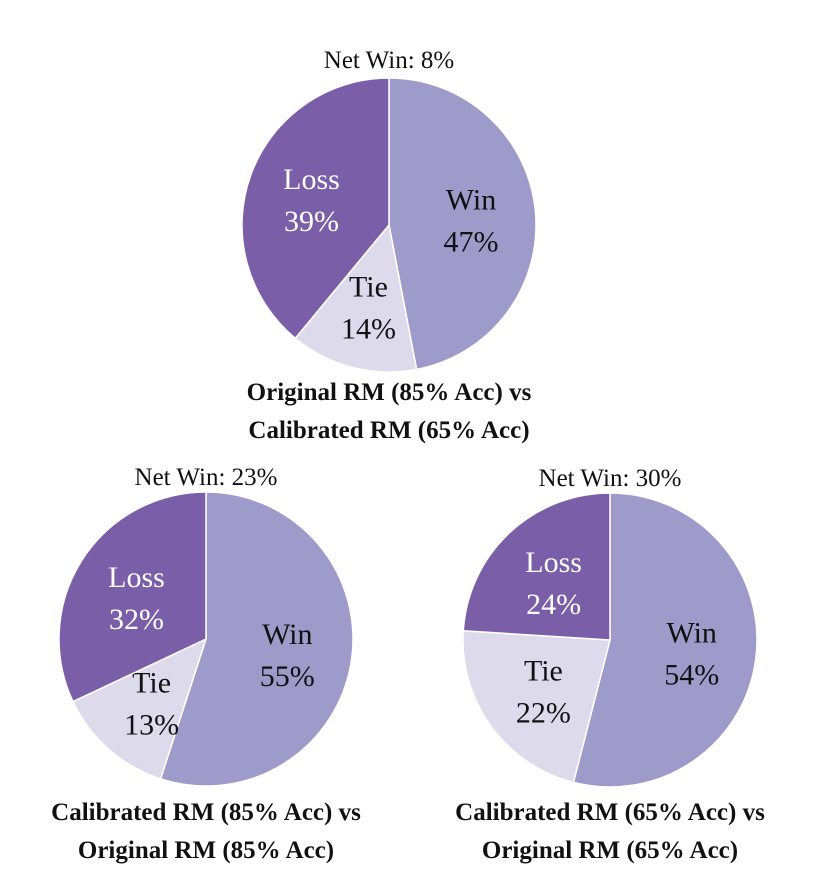 This screenshot has height=890, width=828. What do you see at coordinates (543, 712) in the screenshot?
I see `slice-value-tie: 22%` at bounding box center [543, 712].